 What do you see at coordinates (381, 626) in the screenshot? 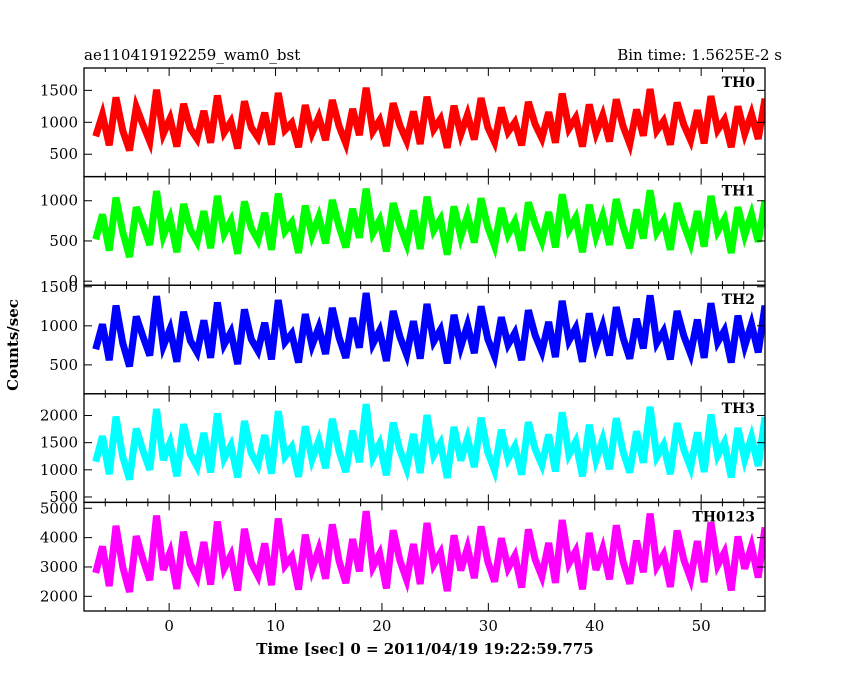
I see `x-tick-label: 20` at bounding box center [381, 626].